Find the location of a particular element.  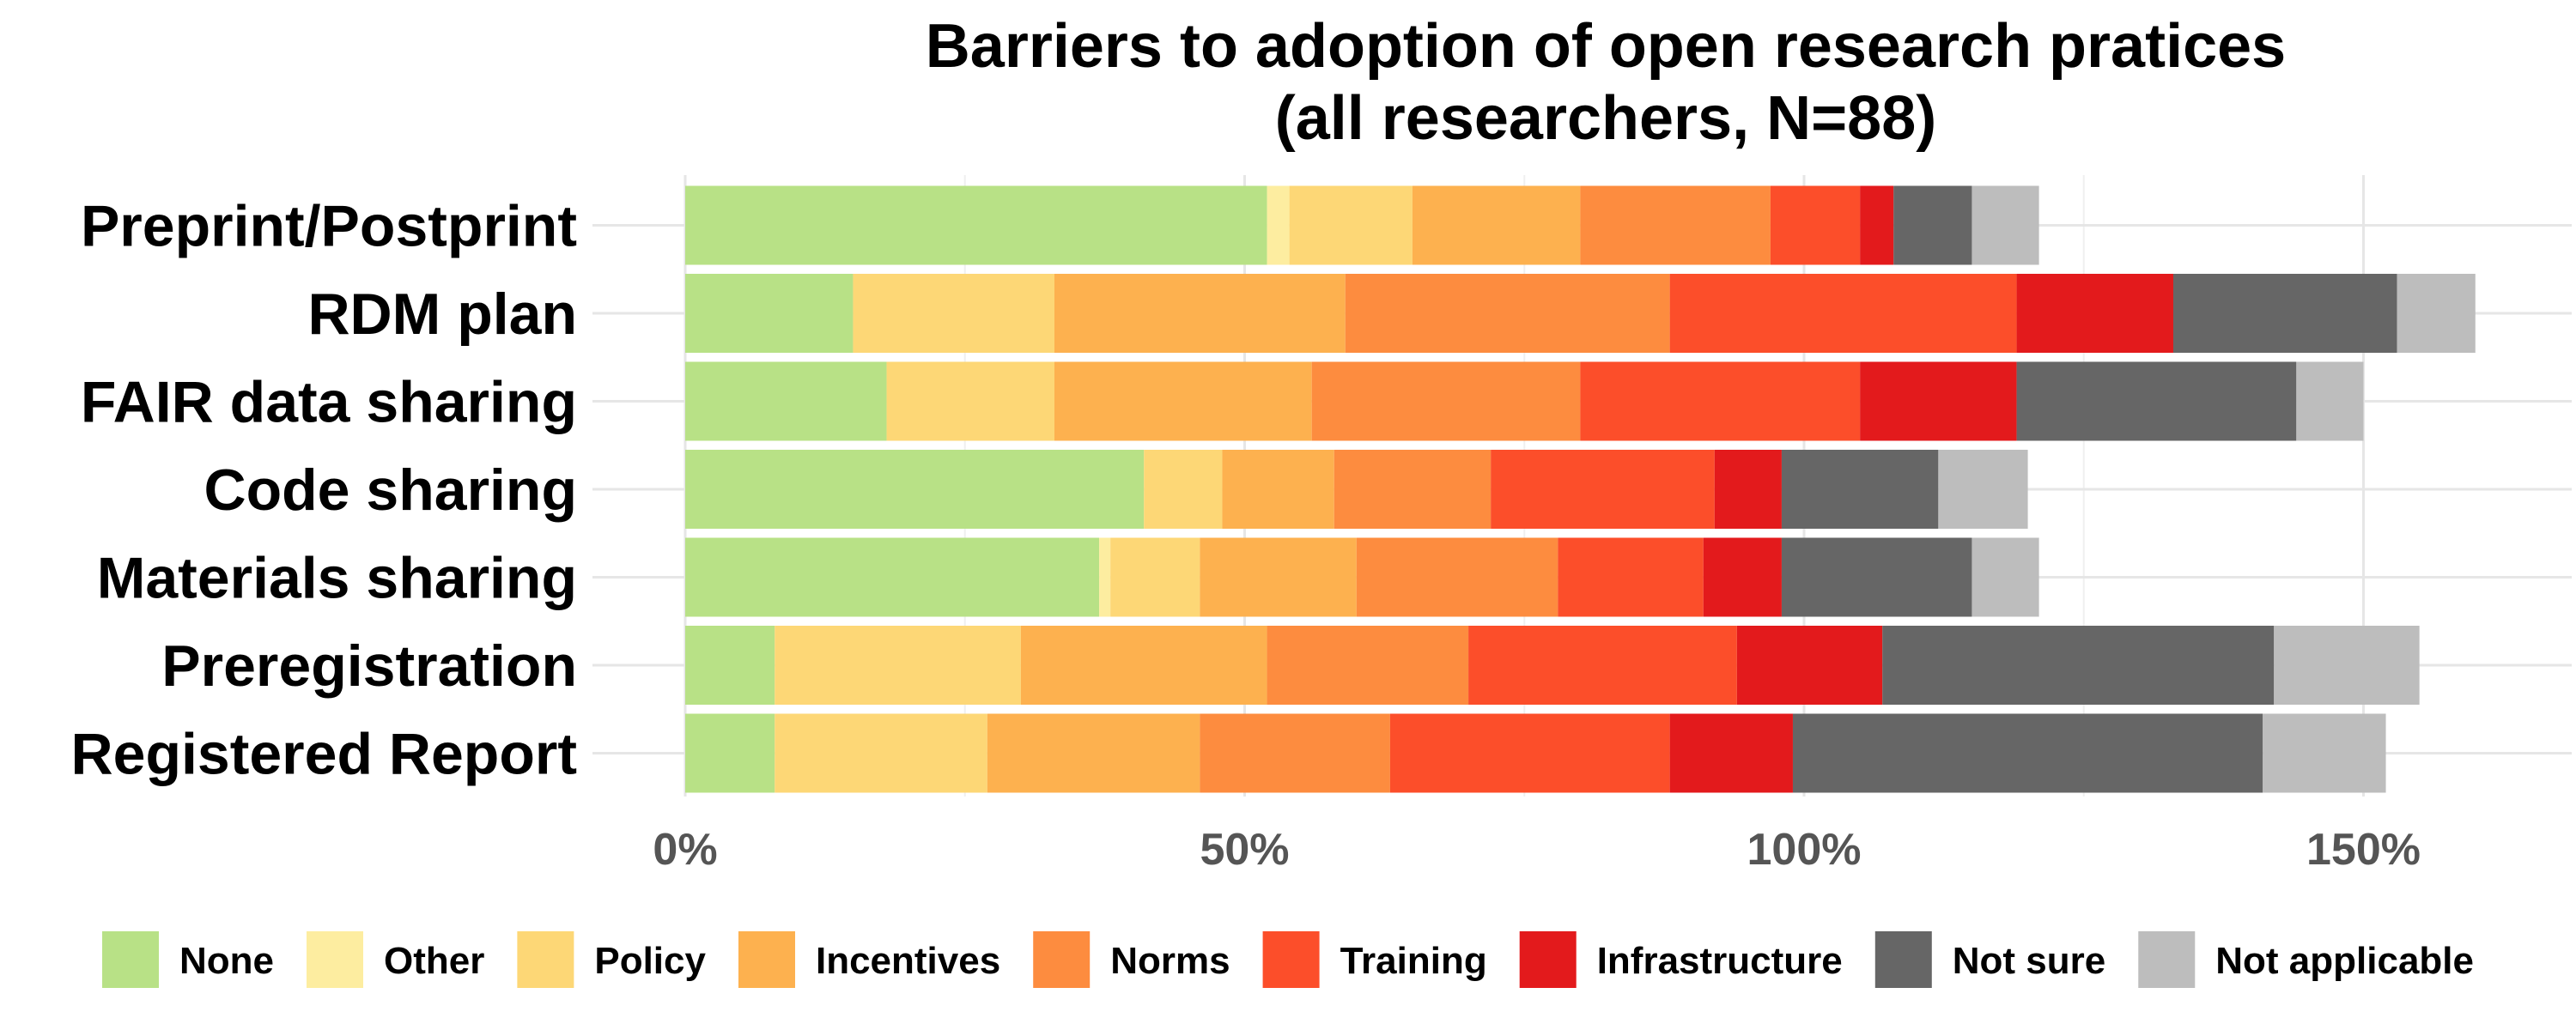

legend-swatch-other is located at coordinates (335, 959).